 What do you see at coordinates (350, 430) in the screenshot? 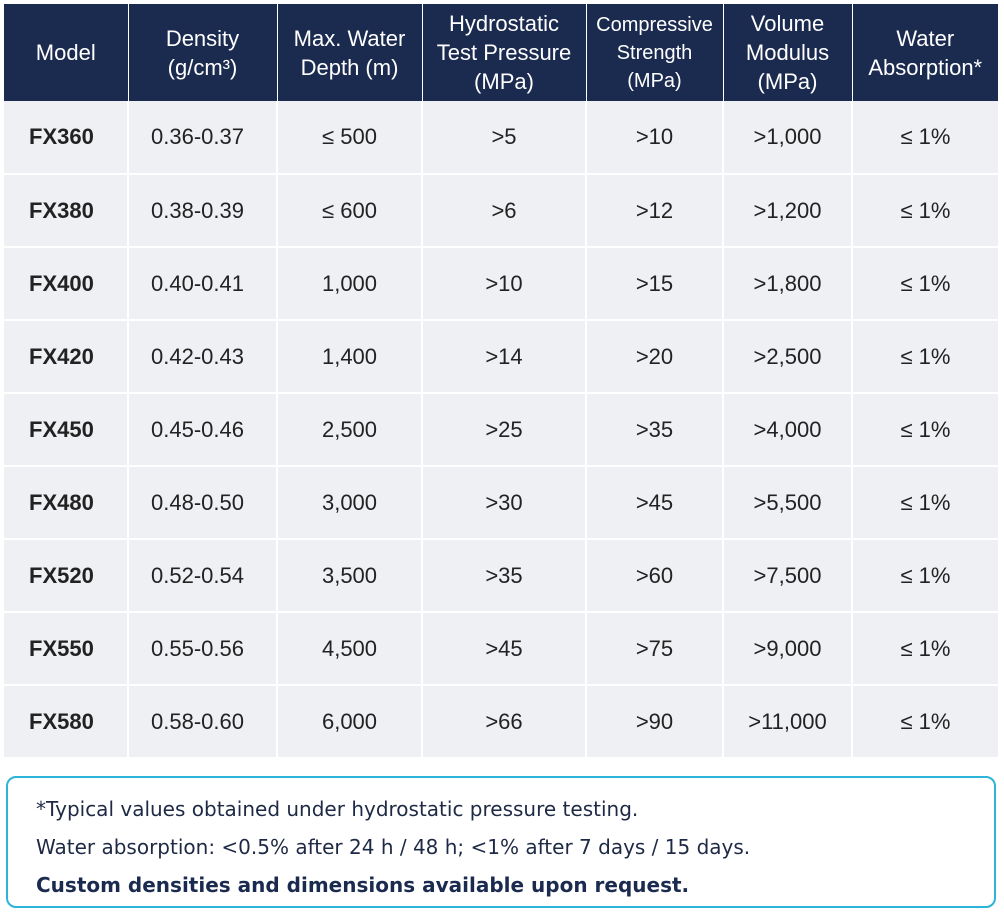
I see `cell-max-water-depth: 2,500` at bounding box center [350, 430].